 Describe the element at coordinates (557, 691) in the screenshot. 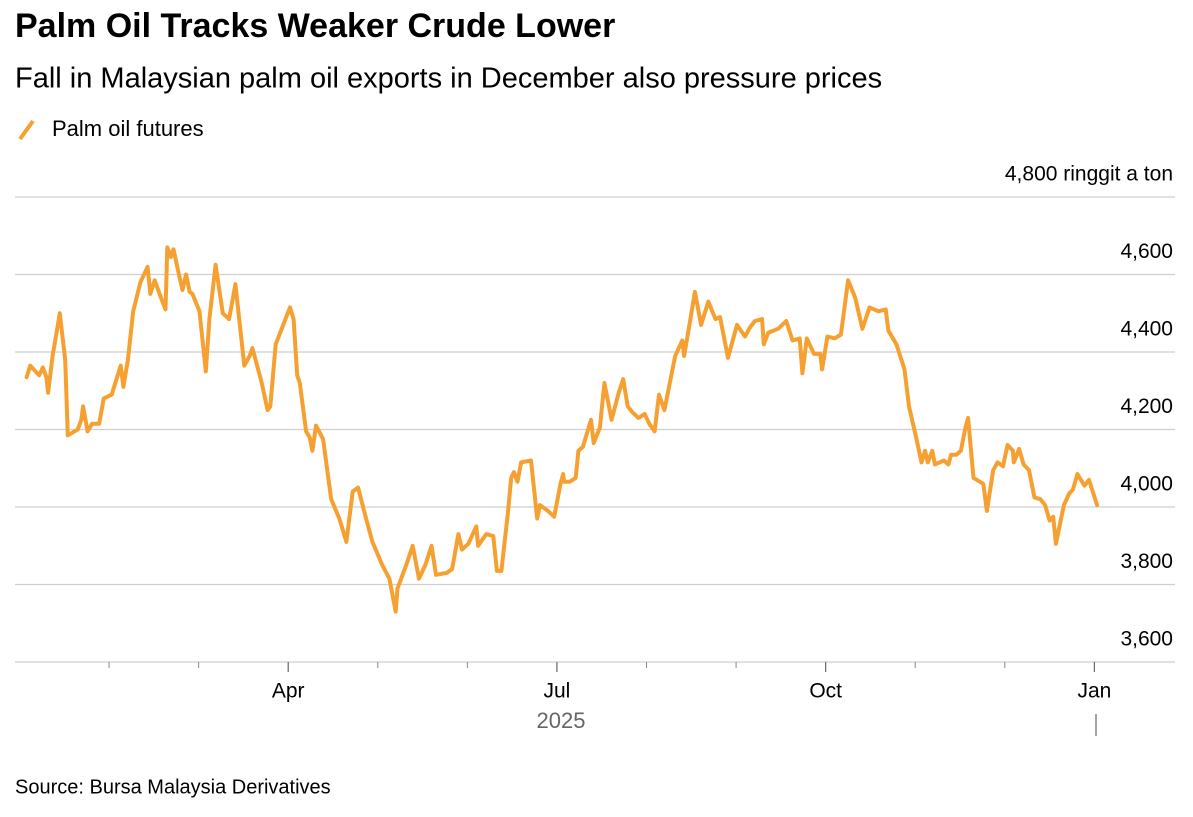

I see `x-tick-label: Jul` at that location.